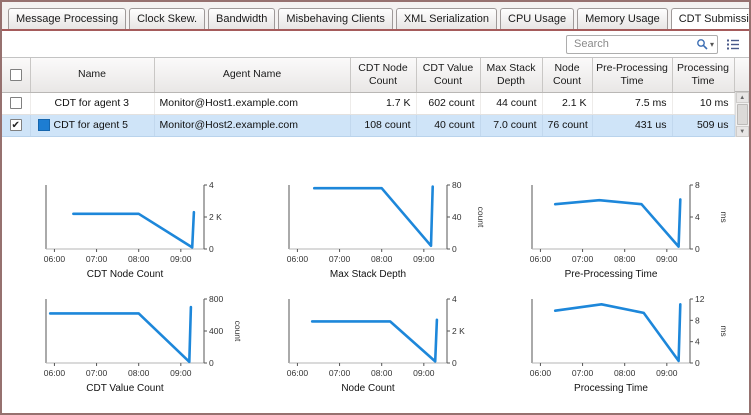 This screenshot has width=751, height=415. I want to click on view-options-icon, so click(733, 44).